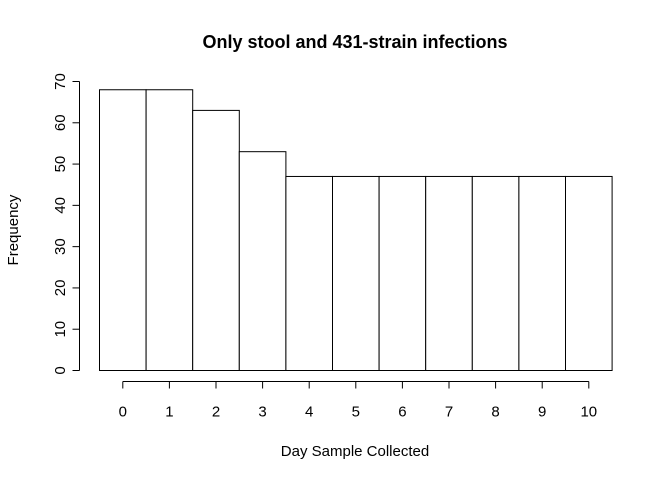 Image resolution: width=672 pixels, height=480 pixels. What do you see at coordinates (13, 229) in the screenshot?
I see `y-axis-label: Frequency` at bounding box center [13, 229].